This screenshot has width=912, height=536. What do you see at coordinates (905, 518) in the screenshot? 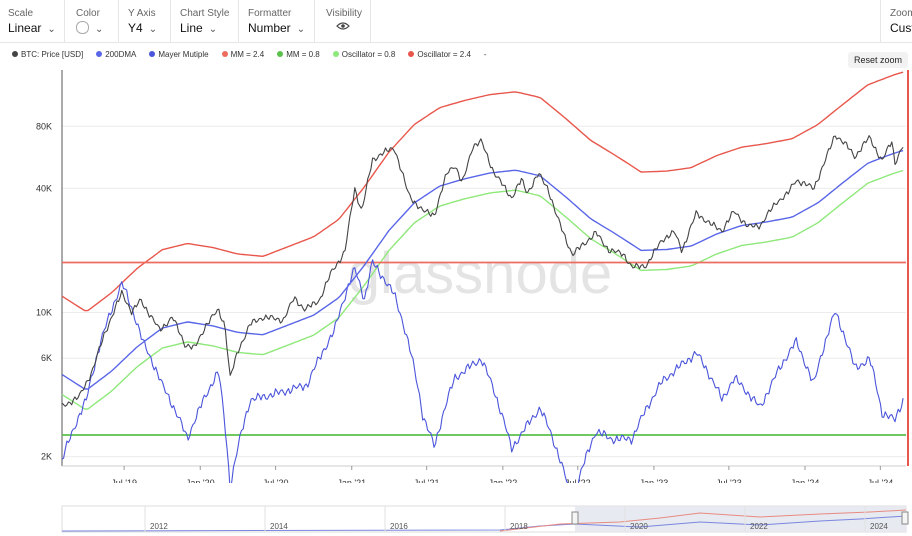
I see `navigator-handle-right` at bounding box center [905, 518].